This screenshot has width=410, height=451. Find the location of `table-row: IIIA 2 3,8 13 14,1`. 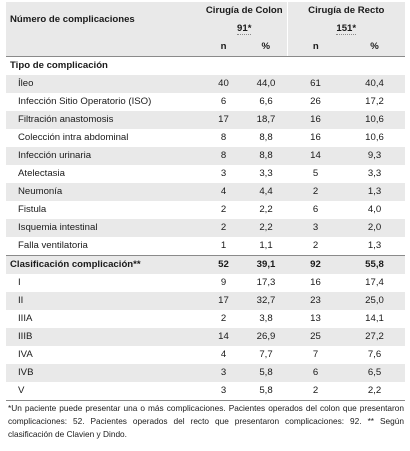

table-row: IIIA 2 3,8 13 14,1 is located at coordinates (205, 319).